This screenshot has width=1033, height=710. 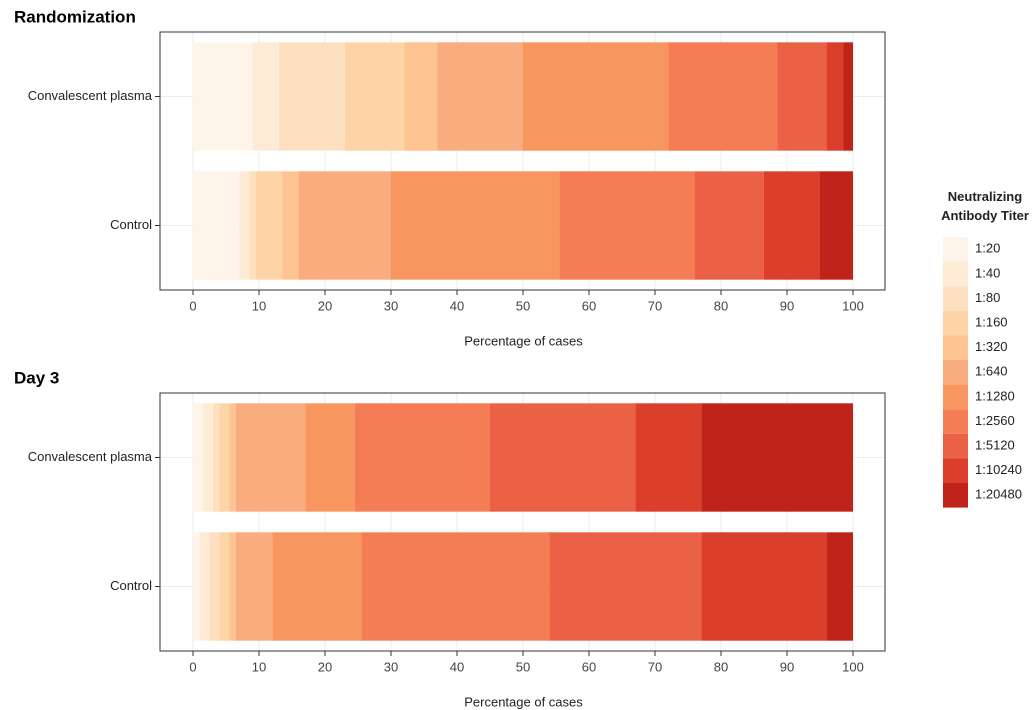 I want to click on panel-title: Randomization, so click(x=75, y=16).